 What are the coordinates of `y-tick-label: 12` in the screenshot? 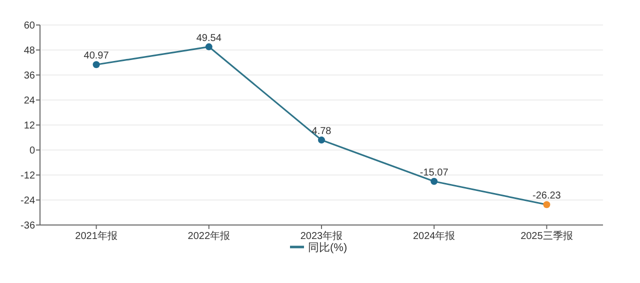 It's located at (30, 126).